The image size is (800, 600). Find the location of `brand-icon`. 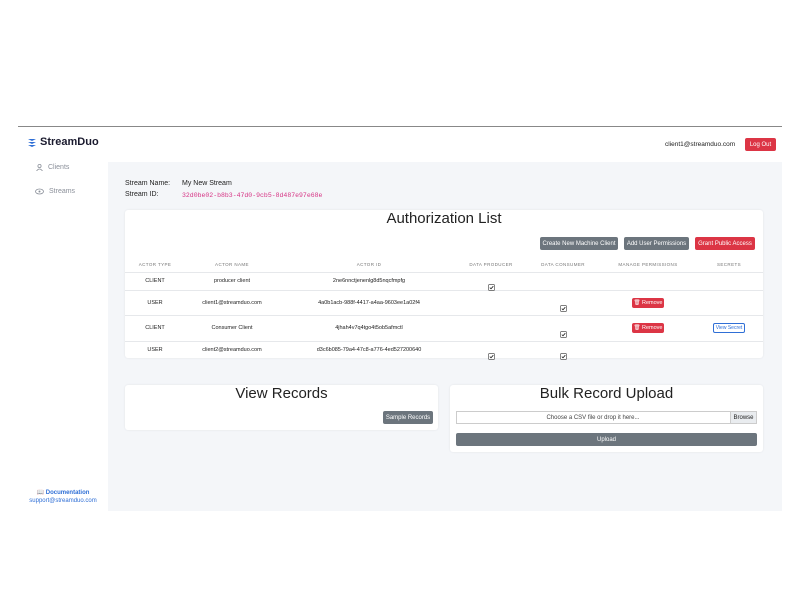

brand-icon is located at coordinates (32, 142).